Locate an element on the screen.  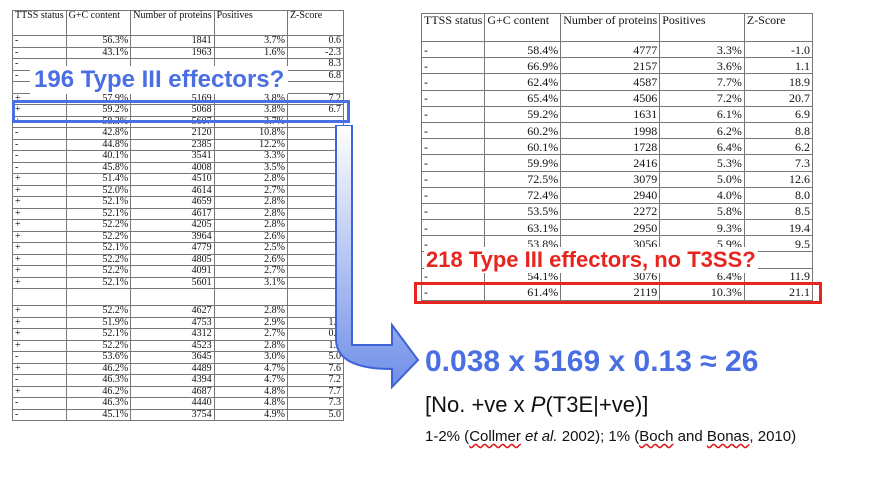
table-cell: 2.9% is located at coordinates (250, 322).